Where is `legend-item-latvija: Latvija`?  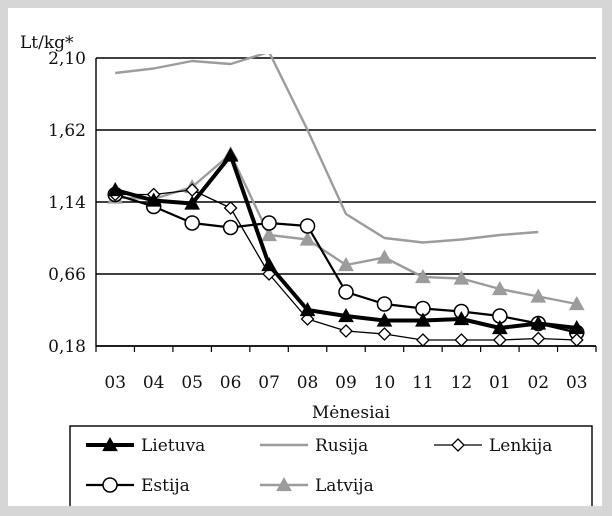
legend-item-latvija: Latvija is located at coordinates (317, 486).